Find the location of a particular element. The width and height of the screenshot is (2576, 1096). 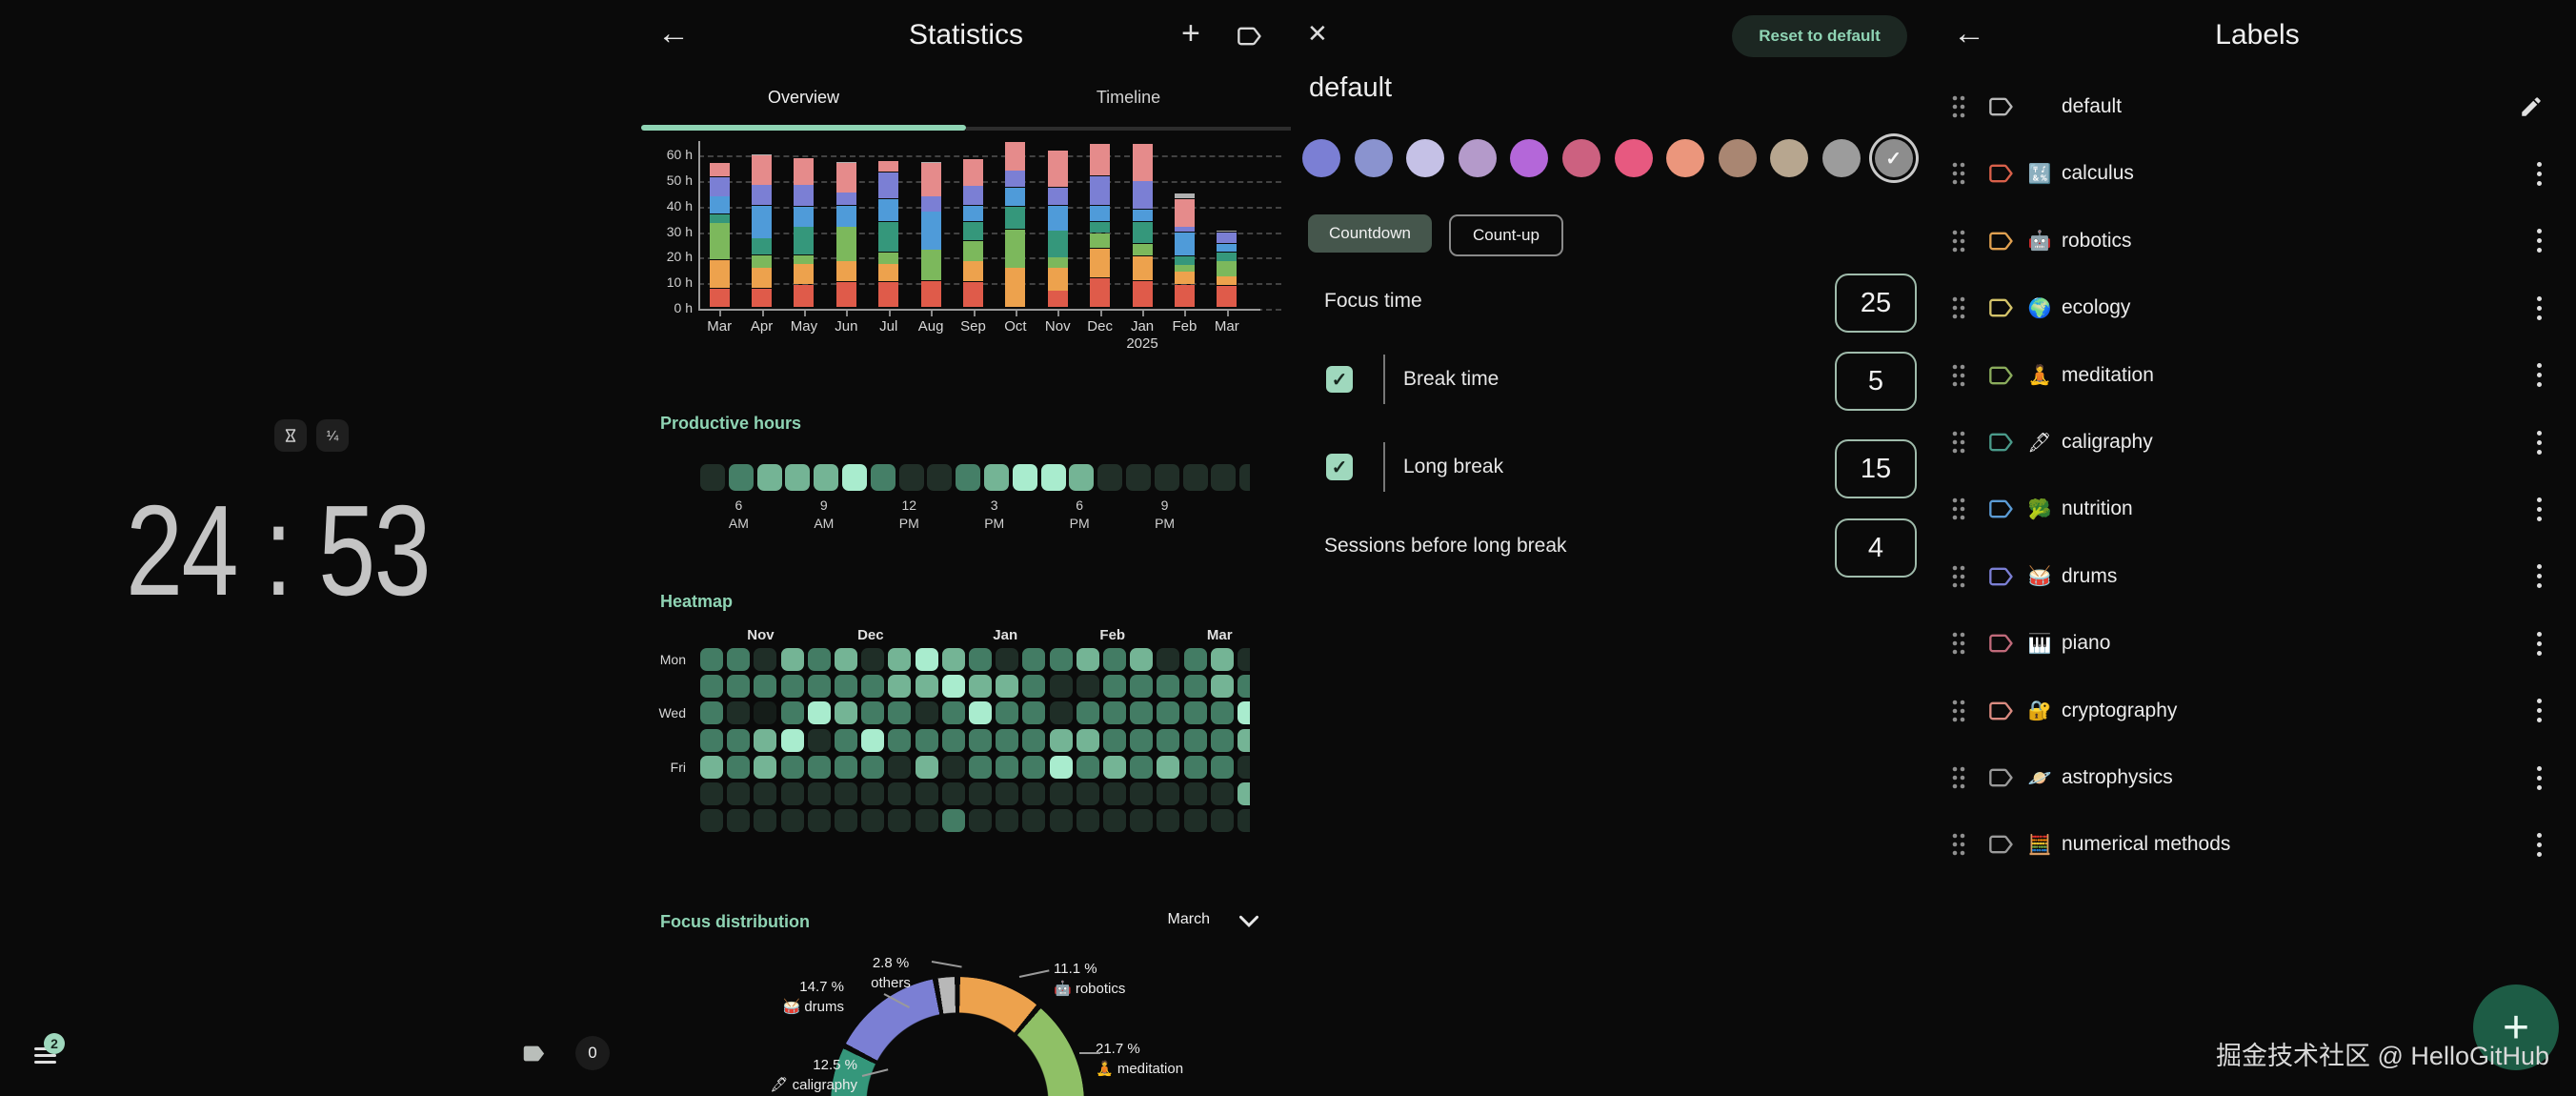

mode-countup-button: Count-up is located at coordinates (1506, 235).